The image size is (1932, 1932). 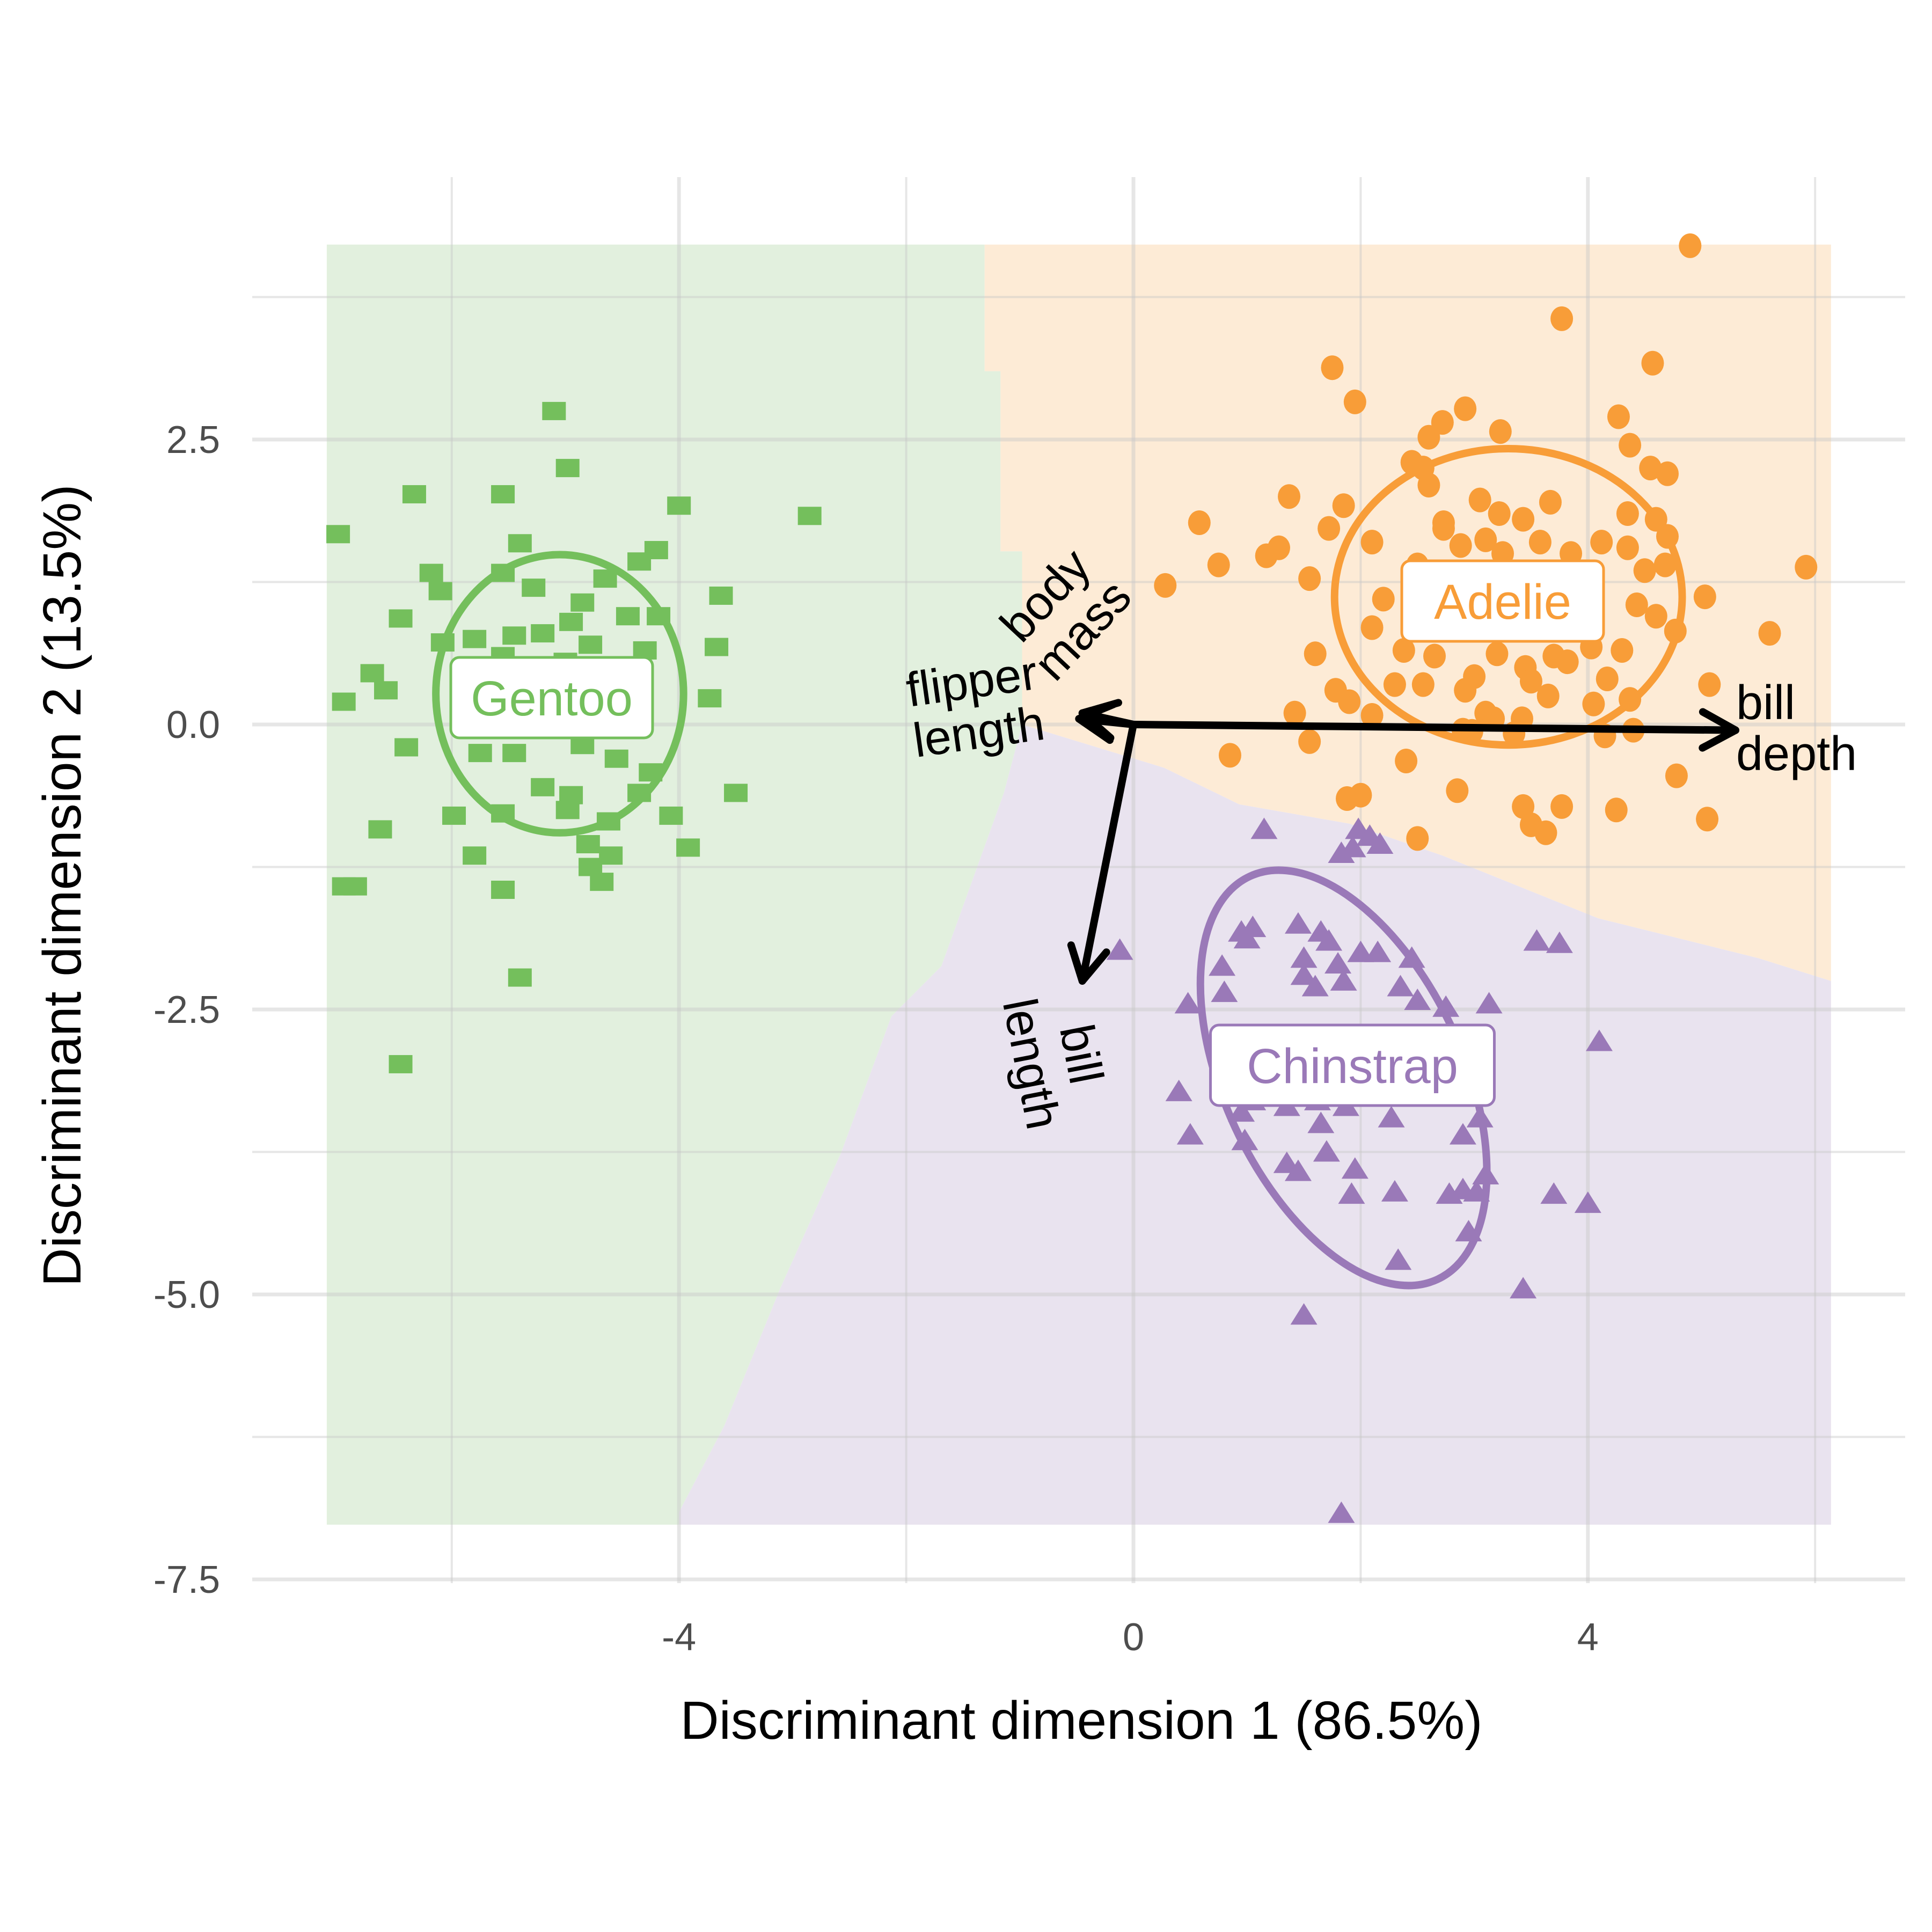 What do you see at coordinates (1096, 722) in the screenshot?
I see `arrowhead-icon` at bounding box center [1096, 722].